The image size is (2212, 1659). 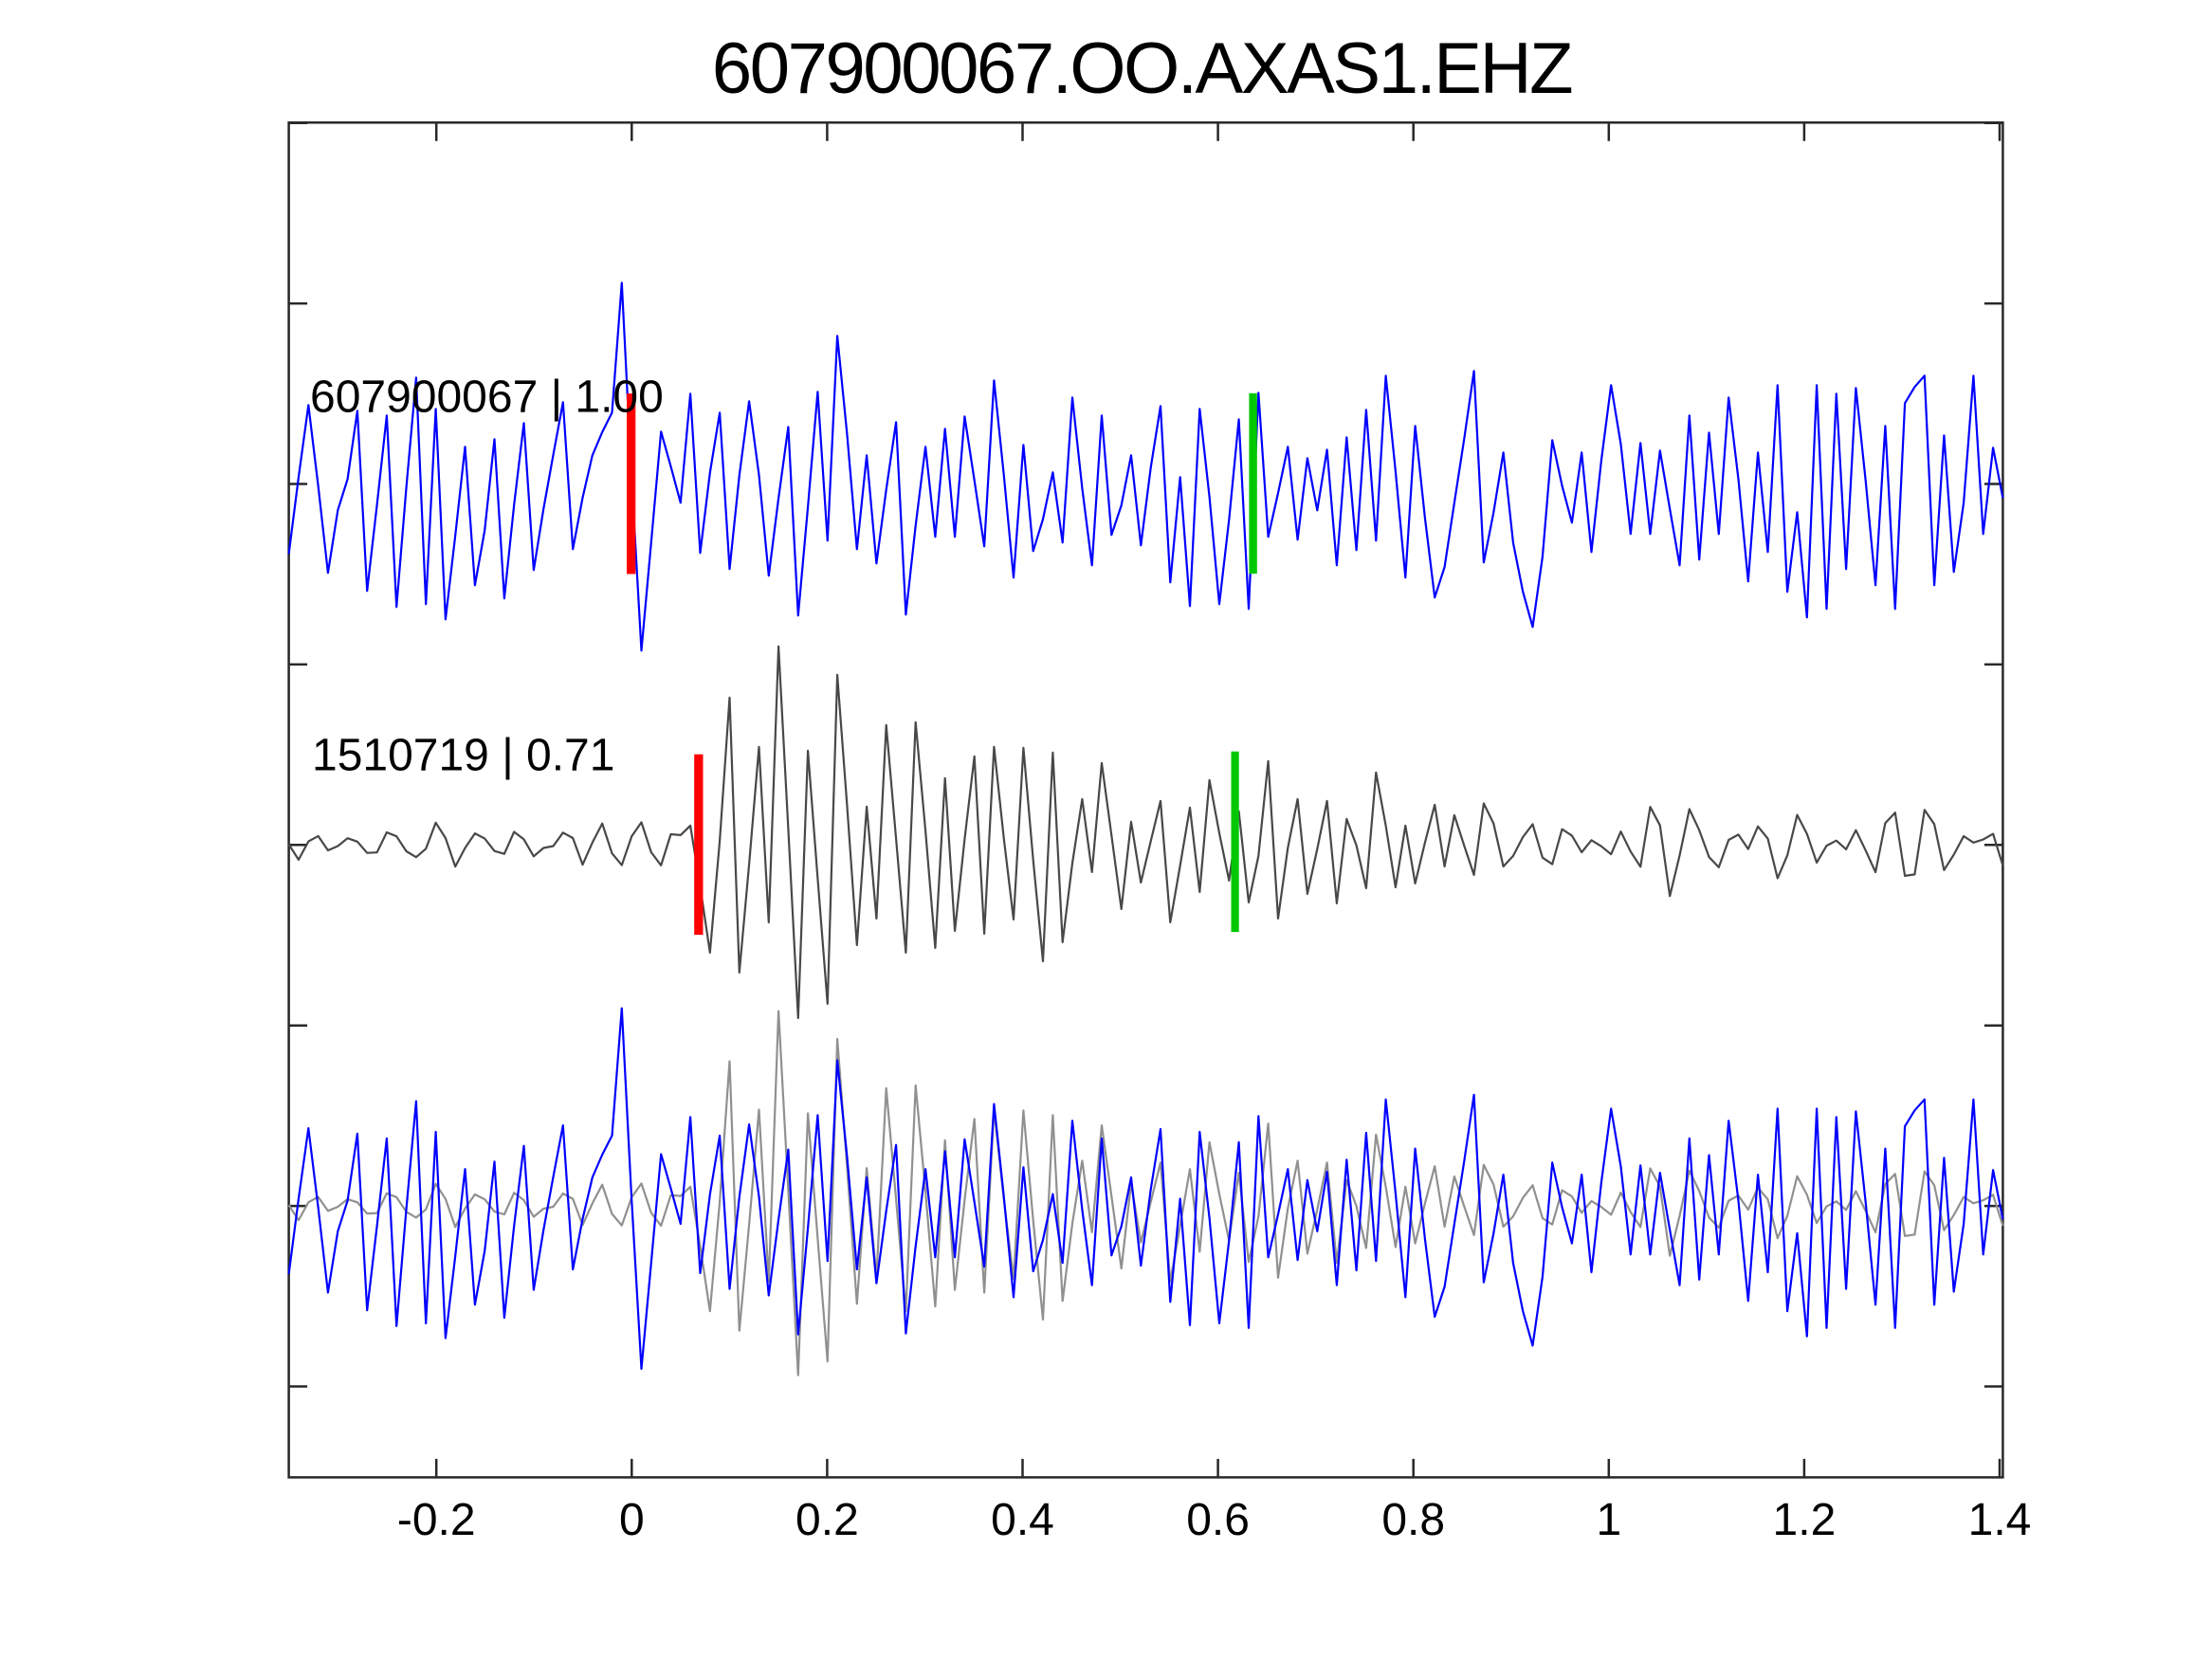 What do you see at coordinates (1022, 1520) in the screenshot?
I see `svg-text: 0.4` at bounding box center [1022, 1520].